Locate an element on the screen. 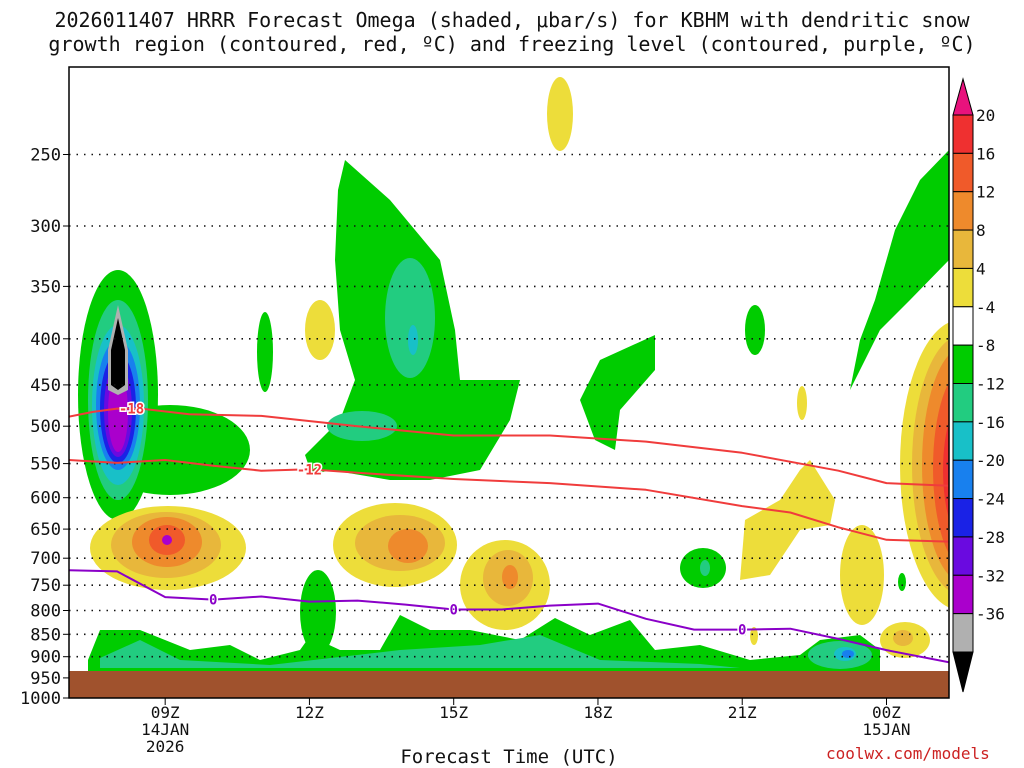 This screenshot has width=1024, height=768. omega-colorbar: 20 16 12 8 4 -4 -8 -12 -16 -20 -24 -28 -32 -36 is located at coordinates (978, 385).